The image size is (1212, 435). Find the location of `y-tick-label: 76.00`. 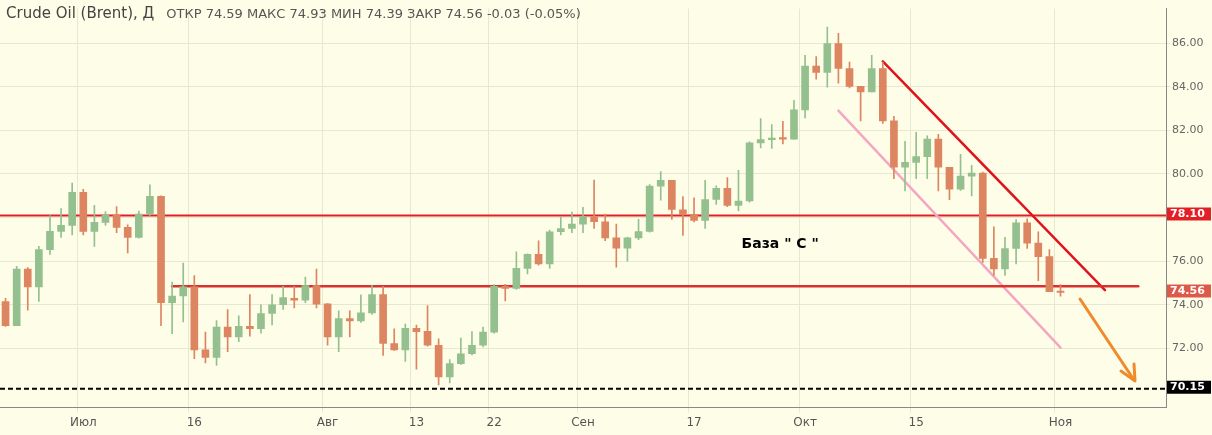

y-tick-label: 76.00 is located at coordinates (1188, 261).